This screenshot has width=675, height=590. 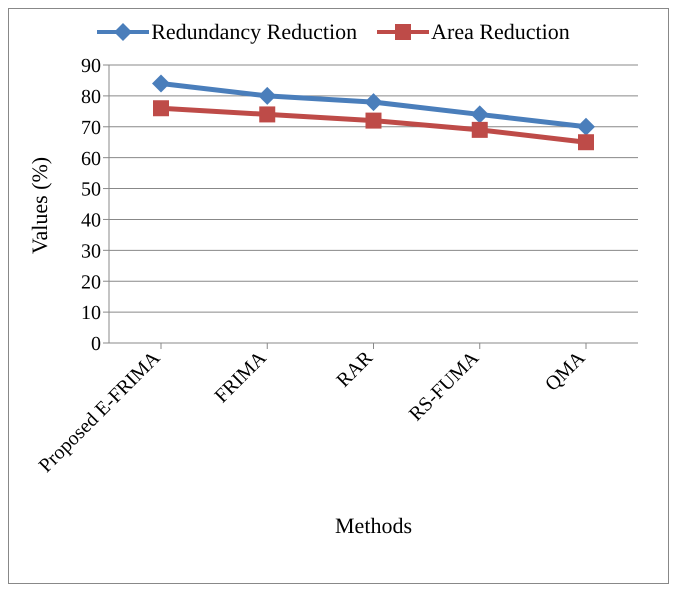 I want to click on y-tick-label: 0, so click(x=96, y=344).